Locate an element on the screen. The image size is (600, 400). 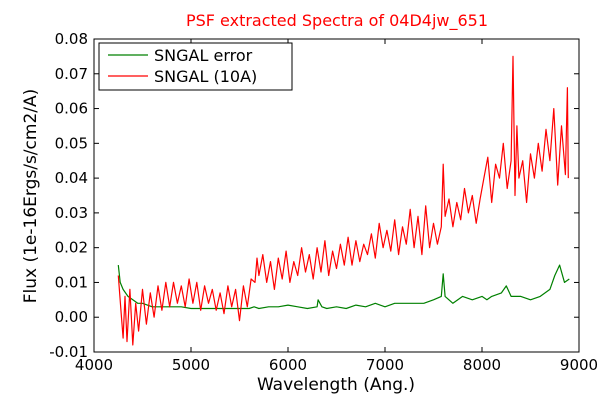
y-tick-label: 0.04 is located at coordinates (71, 178).